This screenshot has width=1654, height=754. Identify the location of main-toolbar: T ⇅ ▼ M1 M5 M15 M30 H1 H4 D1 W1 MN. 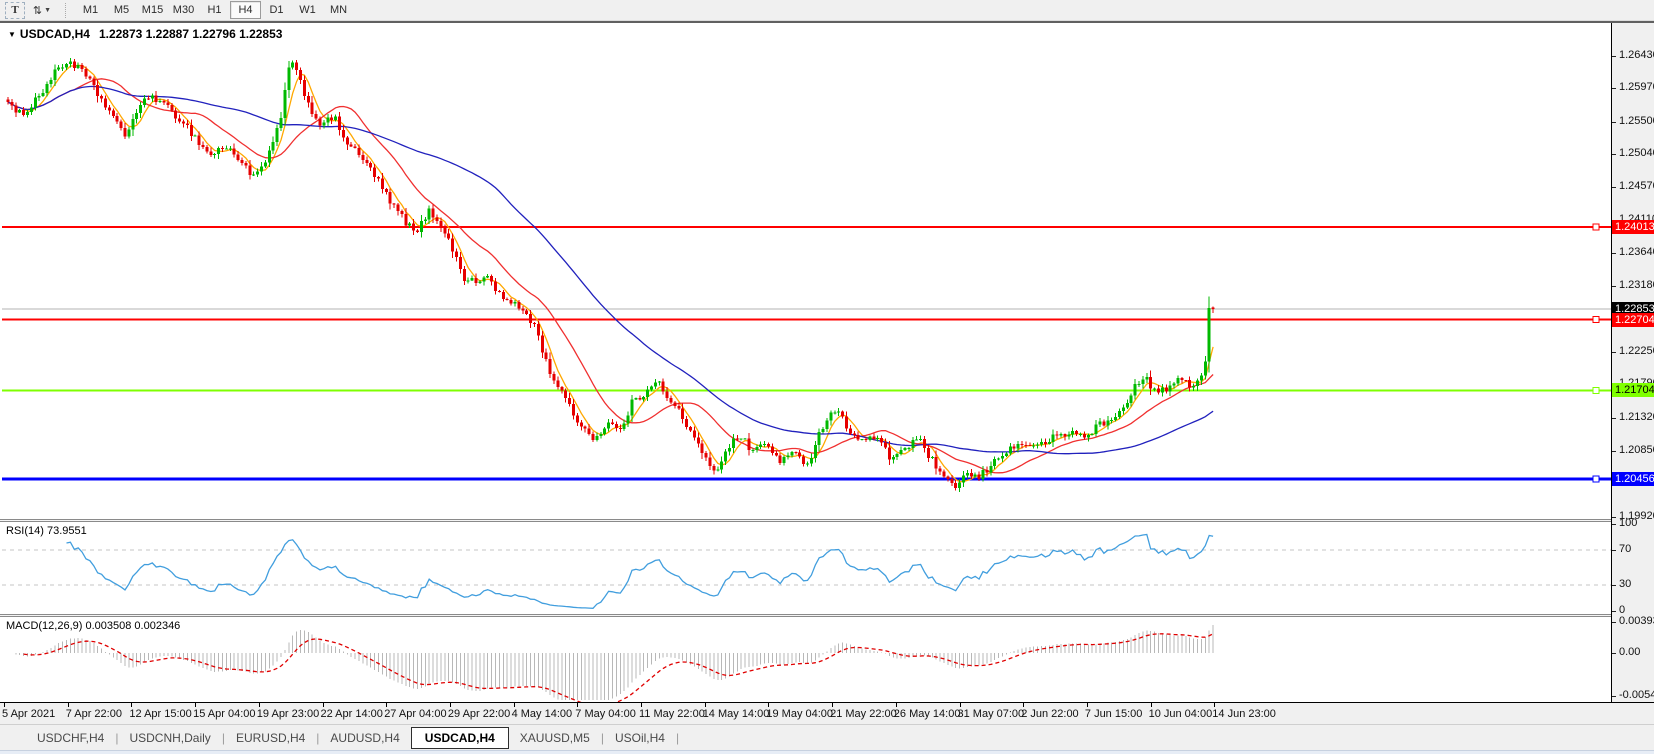
(827, 10).